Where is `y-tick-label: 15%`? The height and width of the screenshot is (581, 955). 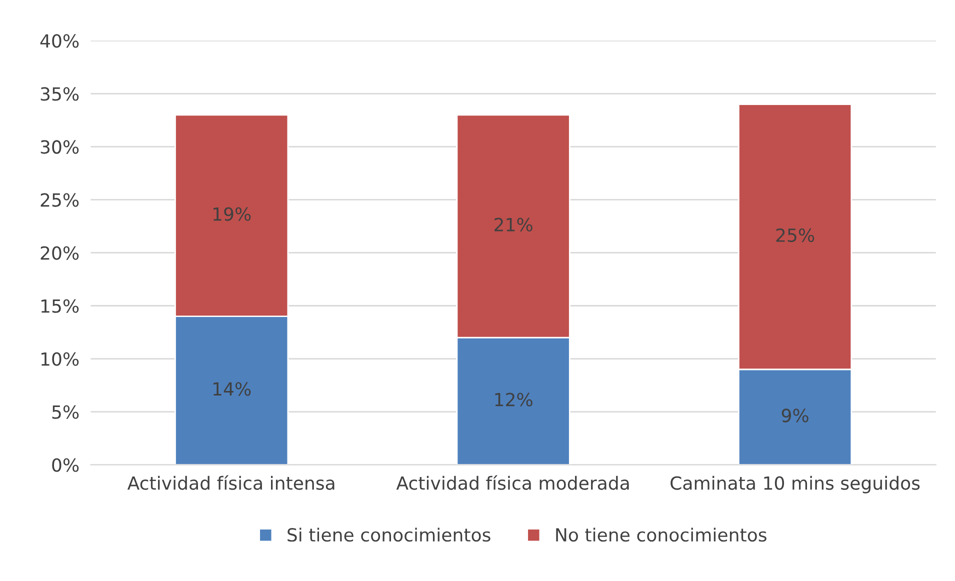
y-tick-label: 15% is located at coordinates (60, 306).